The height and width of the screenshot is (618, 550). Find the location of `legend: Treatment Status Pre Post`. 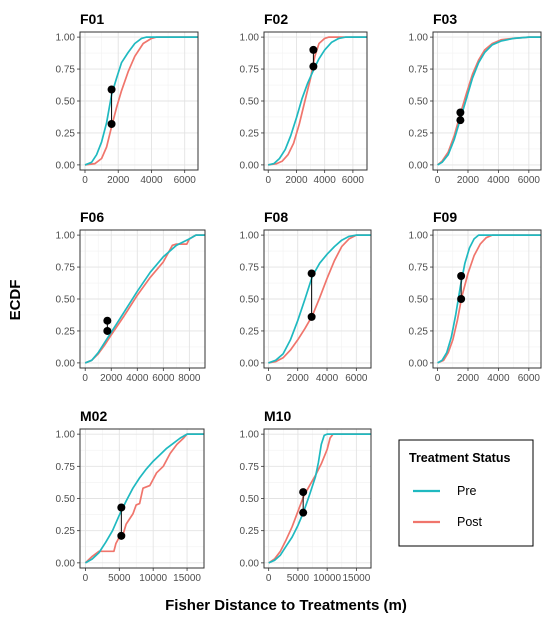

legend: Treatment Status Pre Post is located at coordinates (466, 493).